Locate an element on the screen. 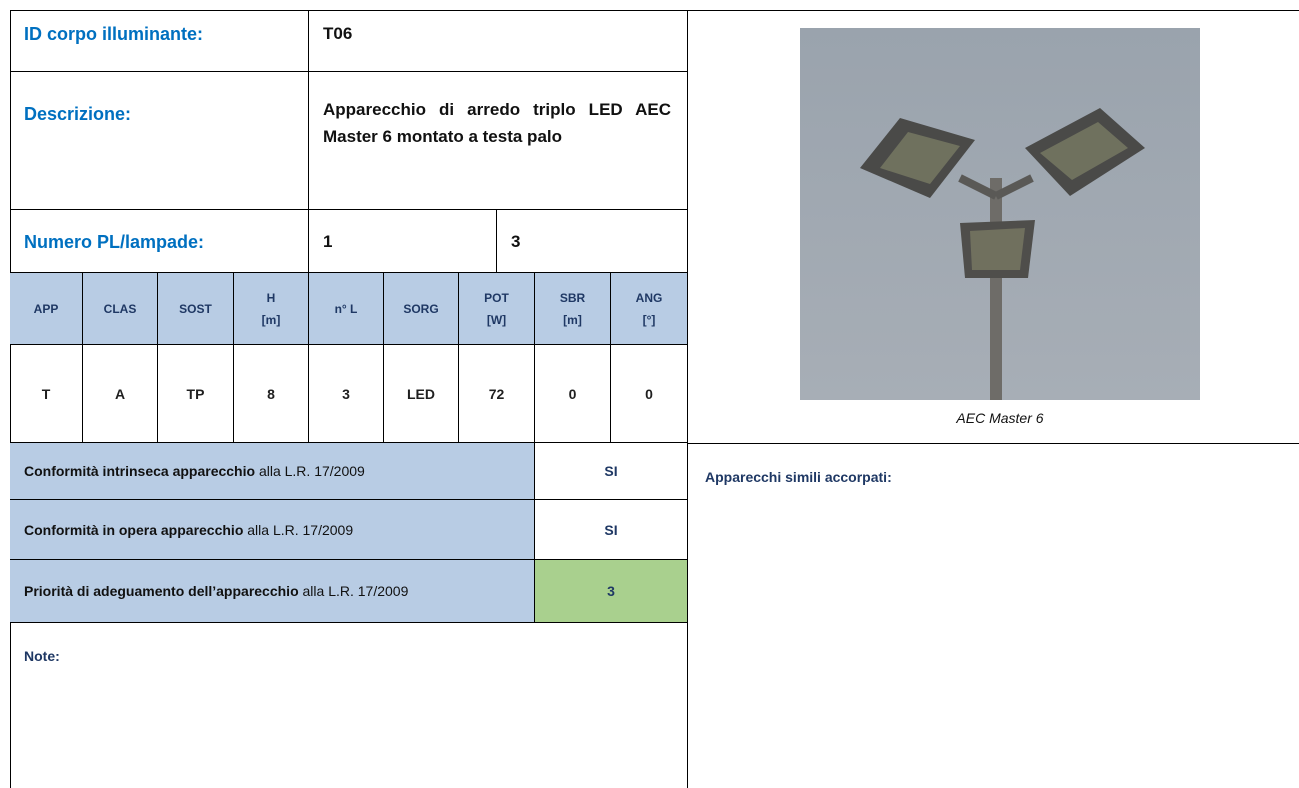 The height and width of the screenshot is (788, 1299). left-border is located at coordinates (10, 399).